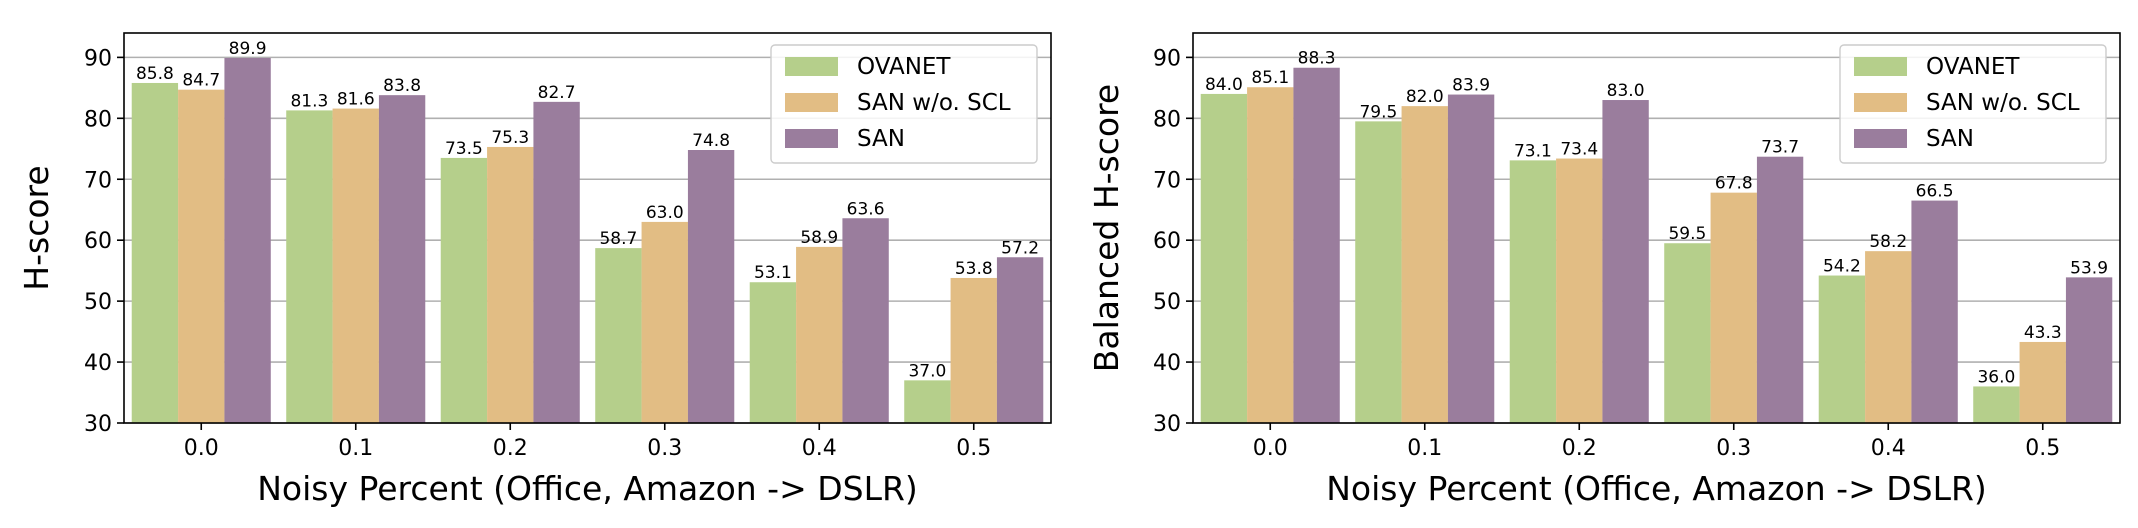 This screenshot has width=2138, height=528. Describe the element at coordinates (927, 371) in the screenshot. I see `data-label: 37.0` at that location.